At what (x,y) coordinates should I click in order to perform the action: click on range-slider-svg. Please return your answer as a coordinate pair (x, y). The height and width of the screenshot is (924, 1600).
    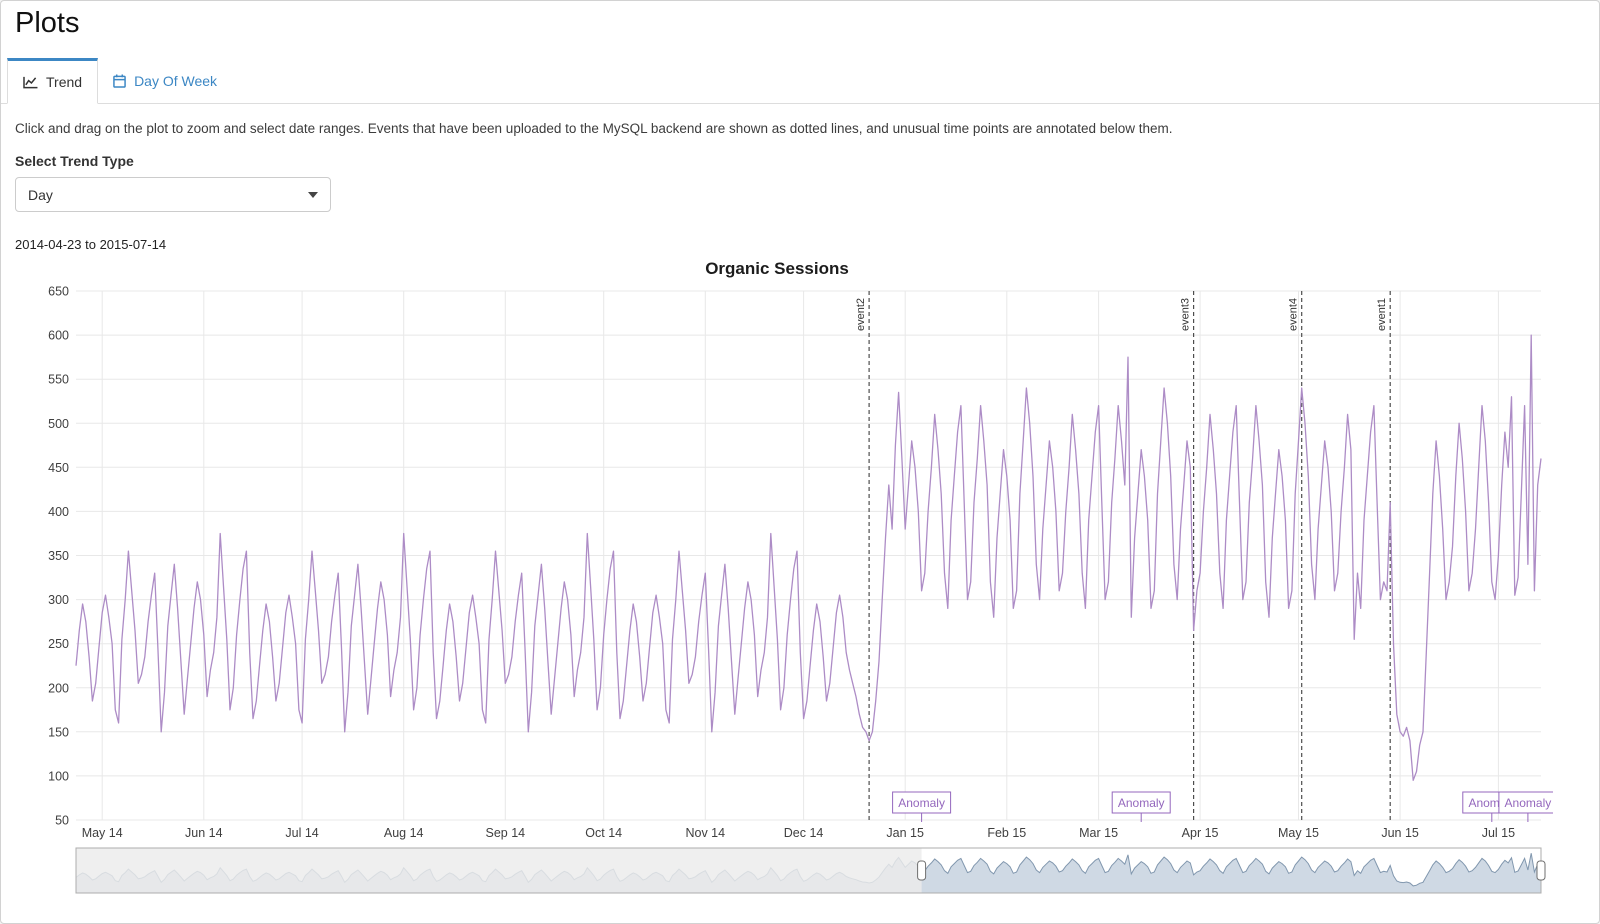
    Looking at the image, I should click on (777, 872).